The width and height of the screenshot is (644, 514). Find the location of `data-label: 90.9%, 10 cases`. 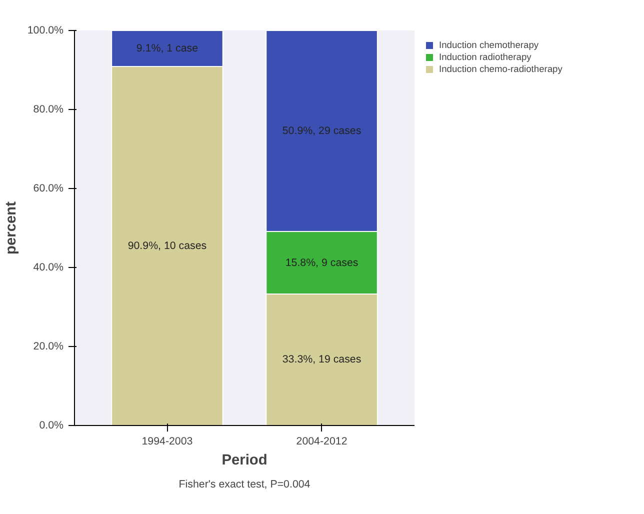

data-label: 90.9%, 10 cases is located at coordinates (167, 246).